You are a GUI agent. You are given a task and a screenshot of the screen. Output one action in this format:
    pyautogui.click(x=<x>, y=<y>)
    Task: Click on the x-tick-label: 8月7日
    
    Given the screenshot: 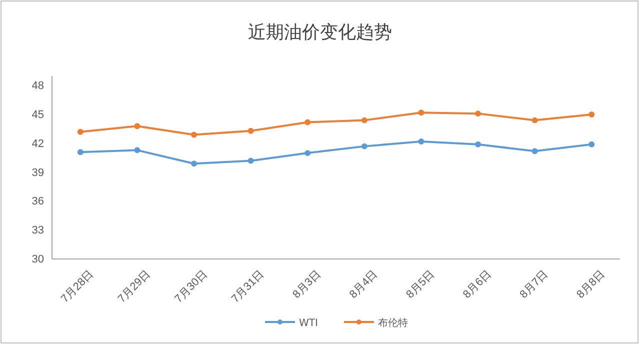 What is the action you would take?
    pyautogui.click(x=534, y=284)
    